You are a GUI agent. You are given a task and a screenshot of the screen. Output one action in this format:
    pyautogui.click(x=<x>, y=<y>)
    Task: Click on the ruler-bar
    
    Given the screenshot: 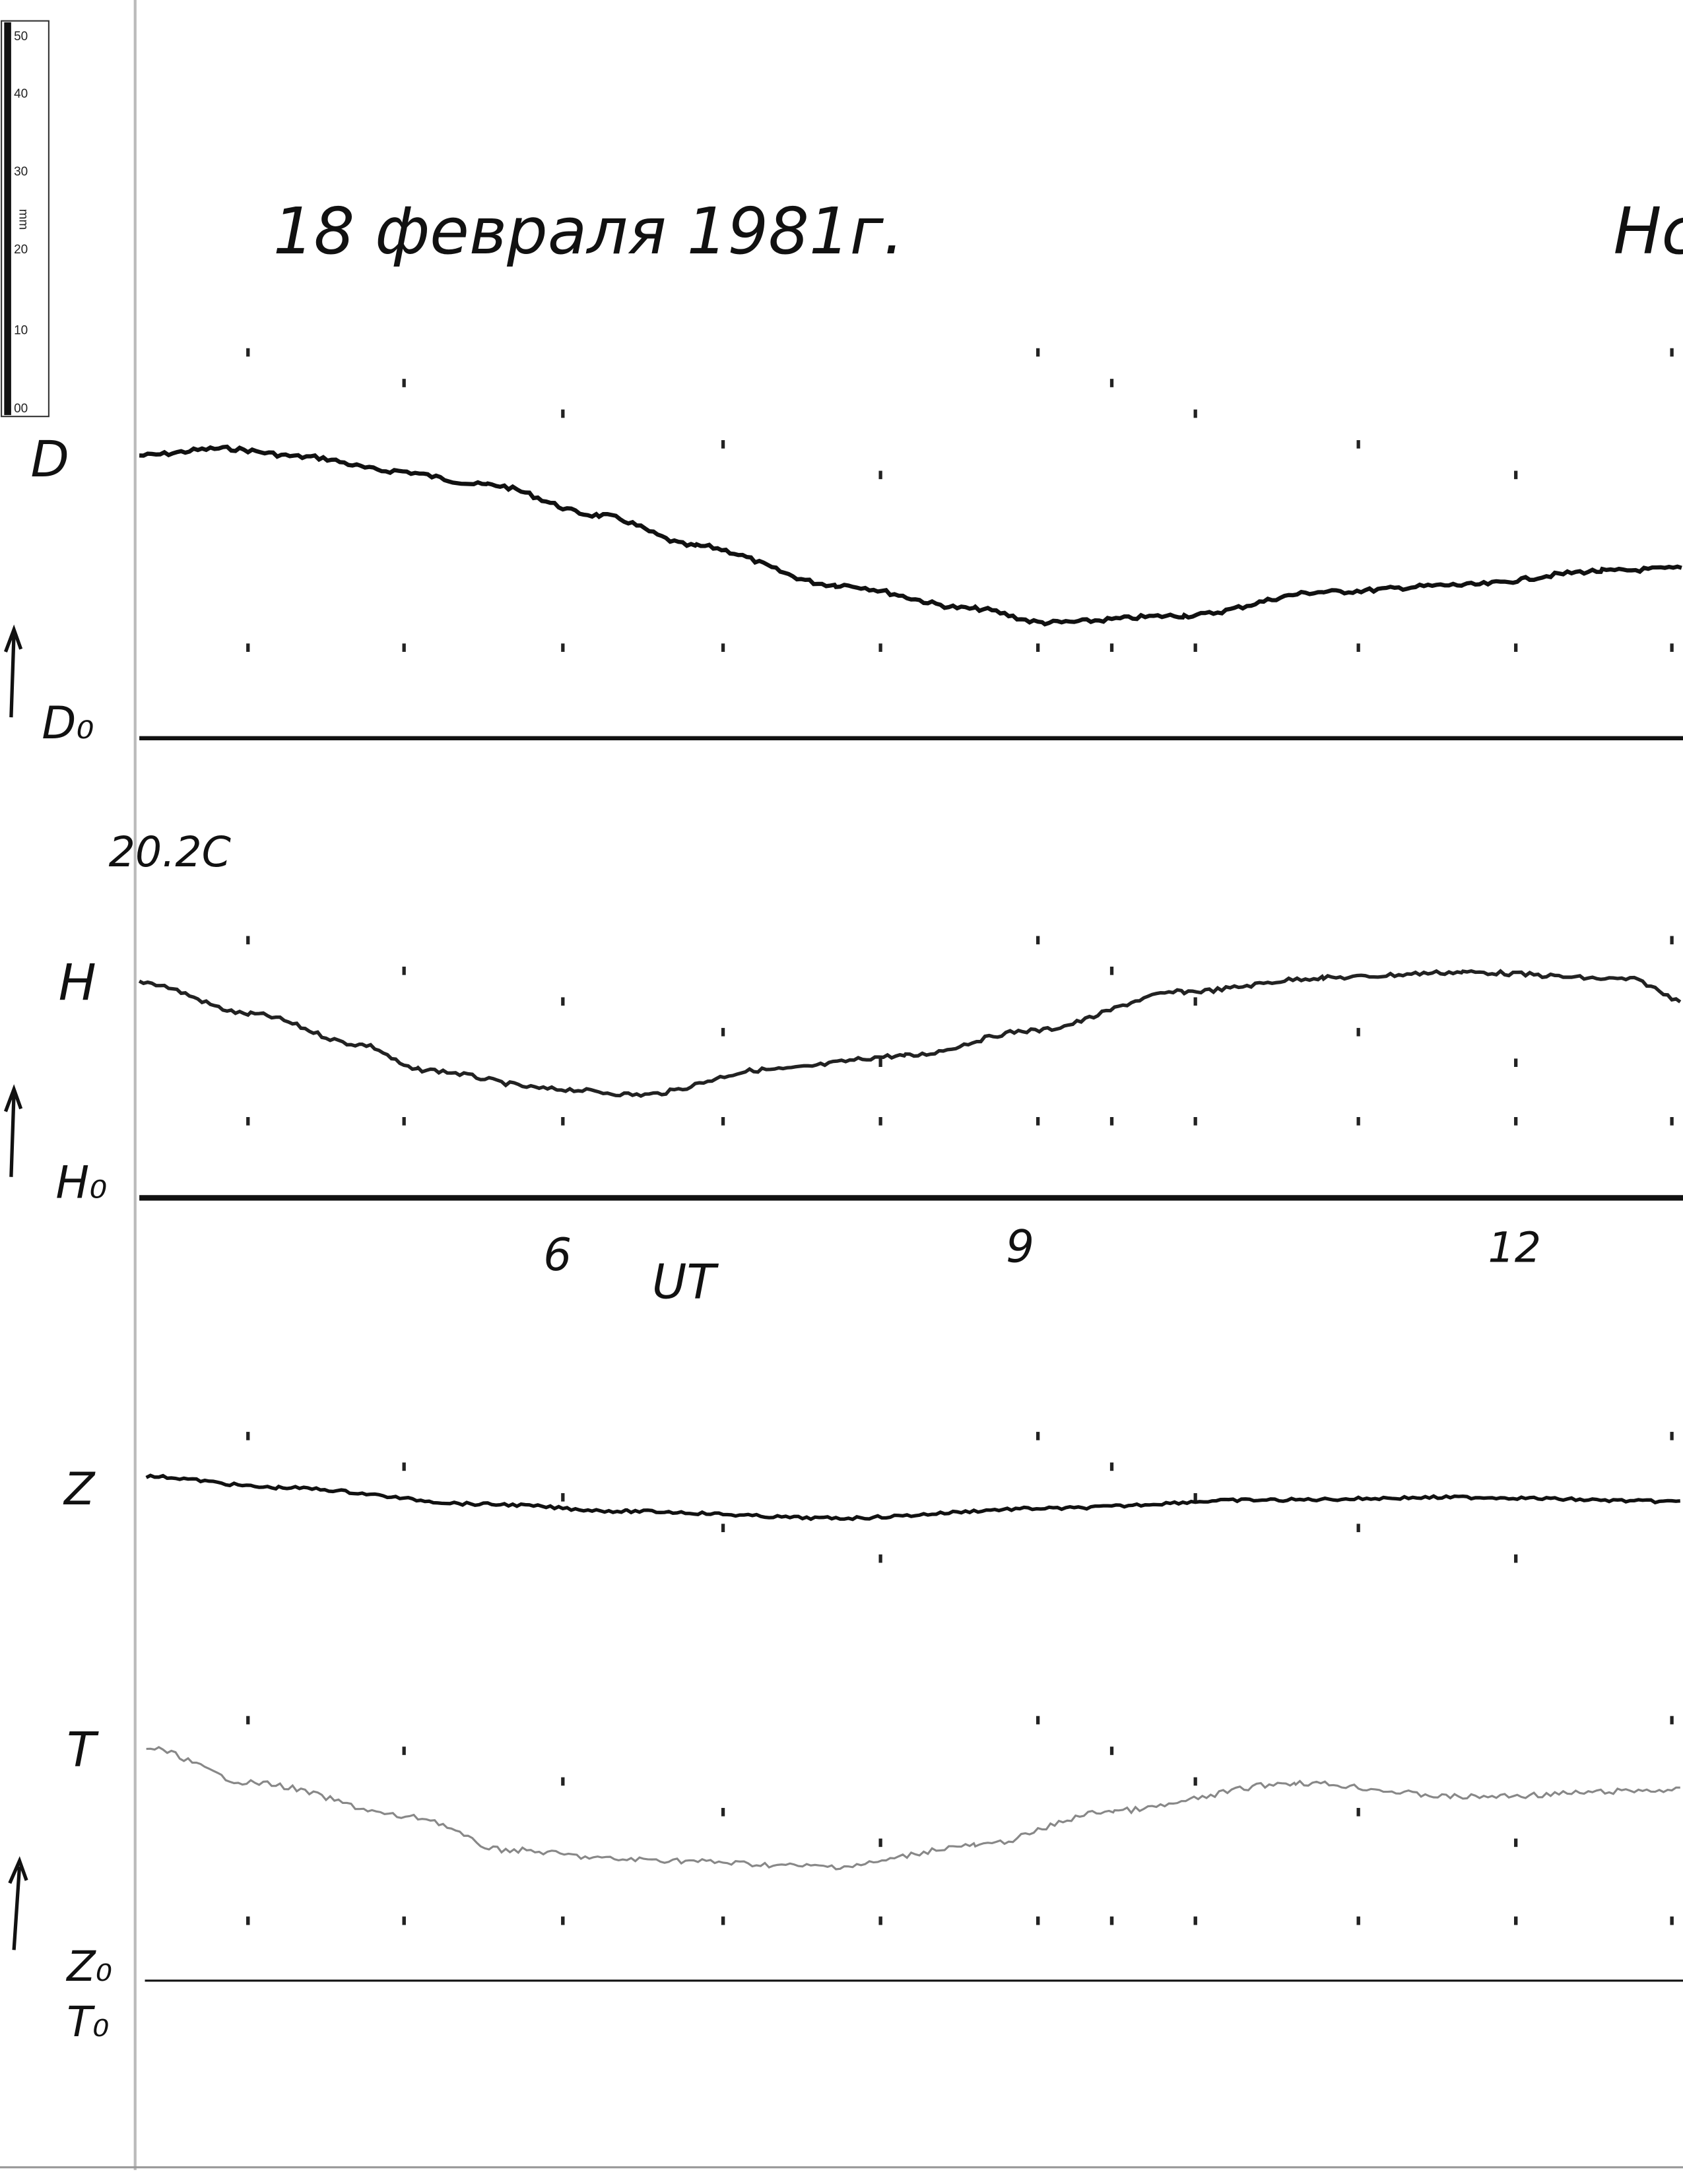 What is the action you would take?
    pyautogui.click(x=7, y=219)
    